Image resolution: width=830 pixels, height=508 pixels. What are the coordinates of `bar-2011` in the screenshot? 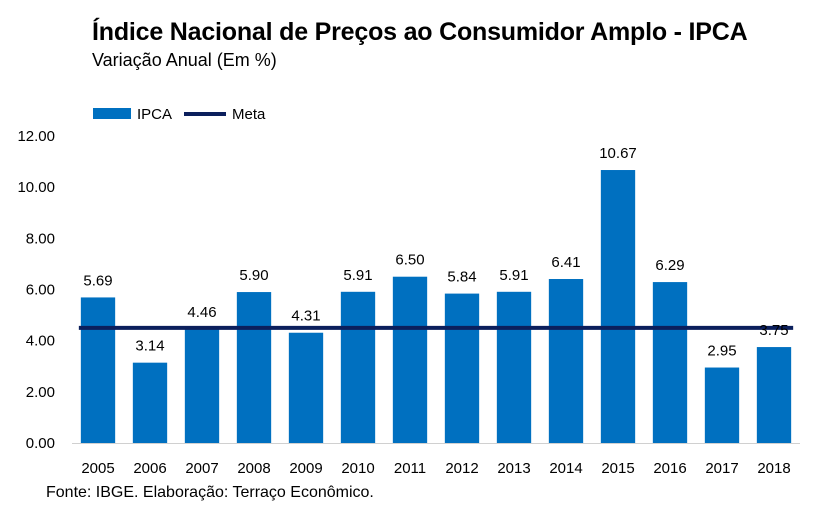 It's located at (410, 359).